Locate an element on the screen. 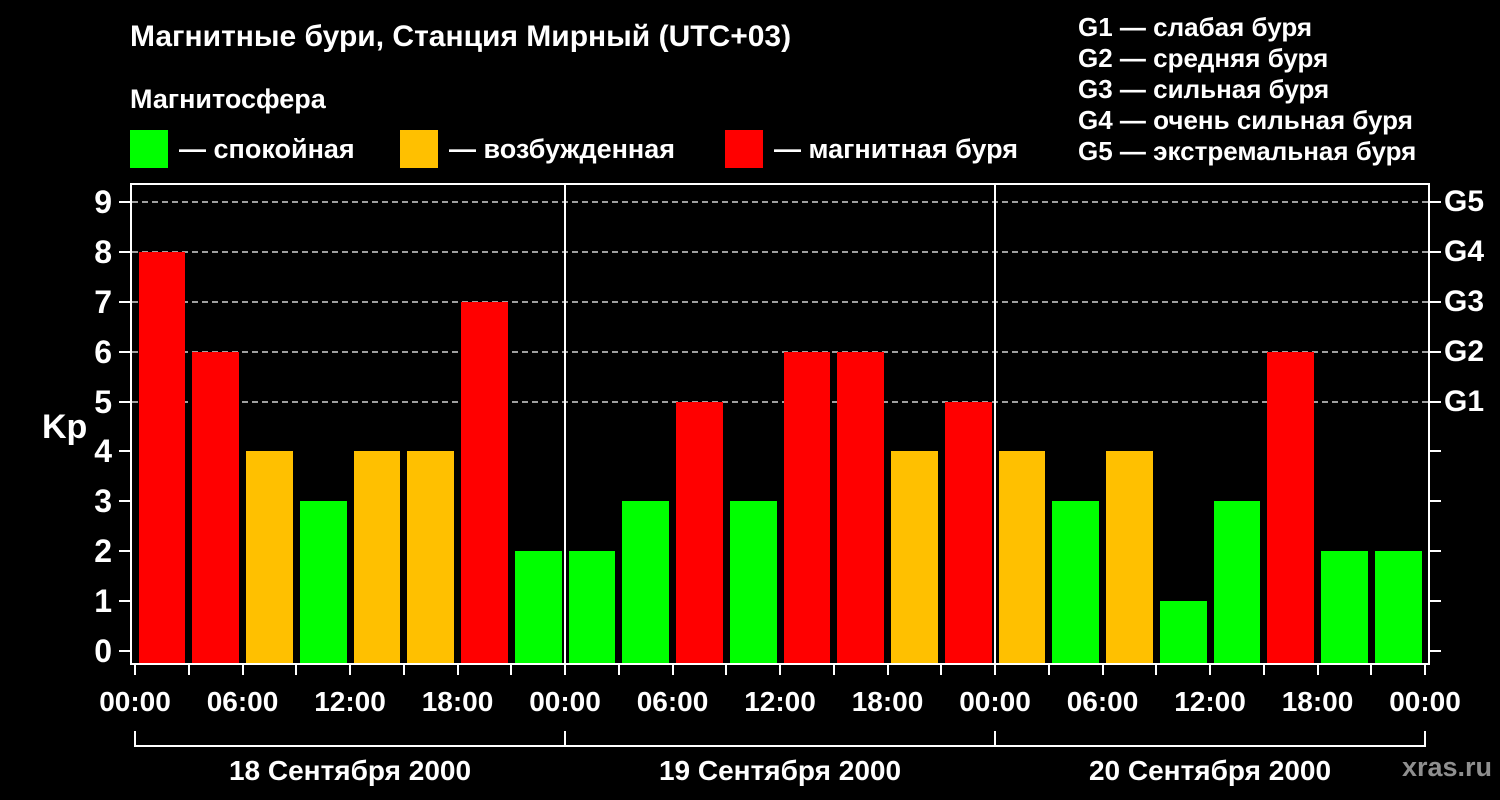 Image resolution: width=1500 pixels, height=800 pixels. legend-title: Магнитосфера is located at coordinates (228, 99).